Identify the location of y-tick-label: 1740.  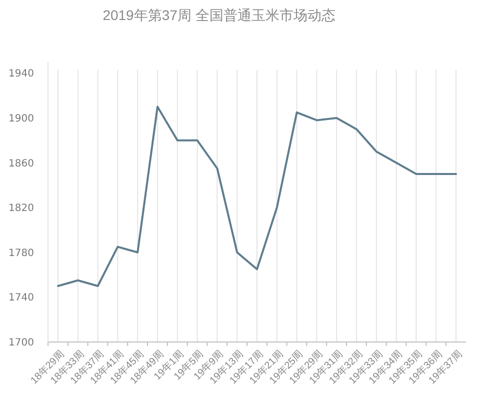
(21, 298).